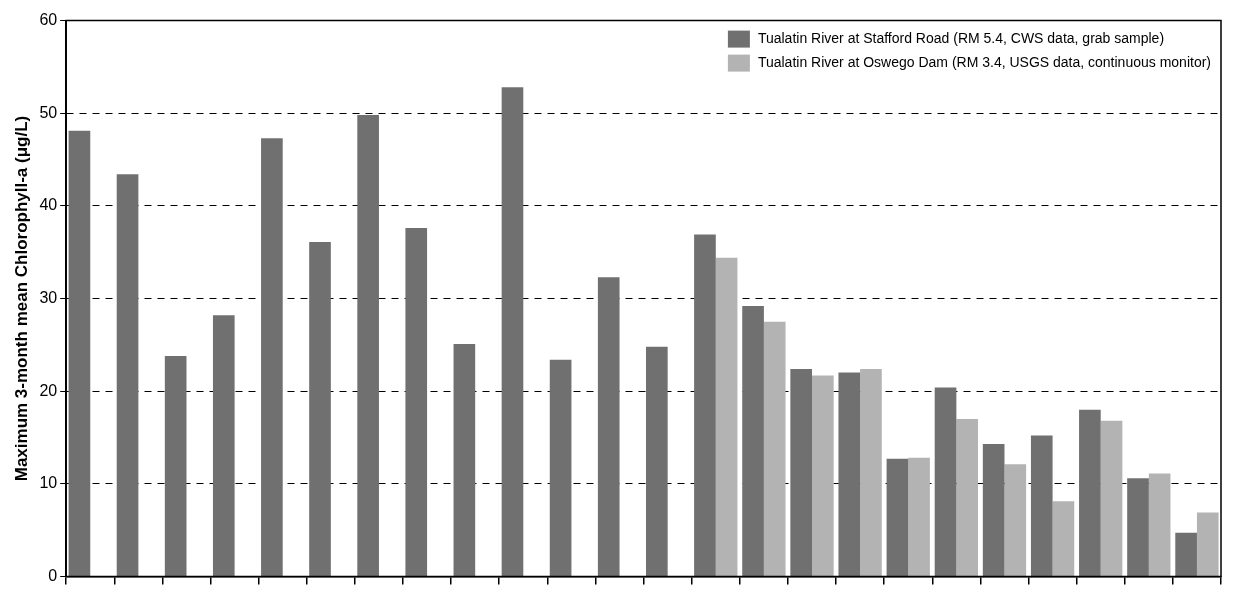 The height and width of the screenshot is (597, 1235). Describe the element at coordinates (48, 483) in the screenshot. I see `y-tick-label: 10` at that location.